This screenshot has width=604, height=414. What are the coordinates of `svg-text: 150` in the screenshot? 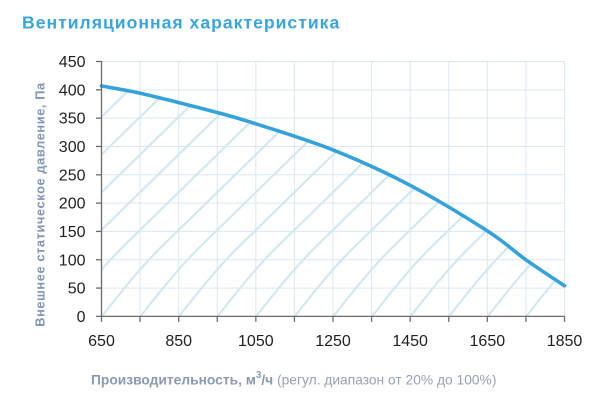 It's located at (72, 232).